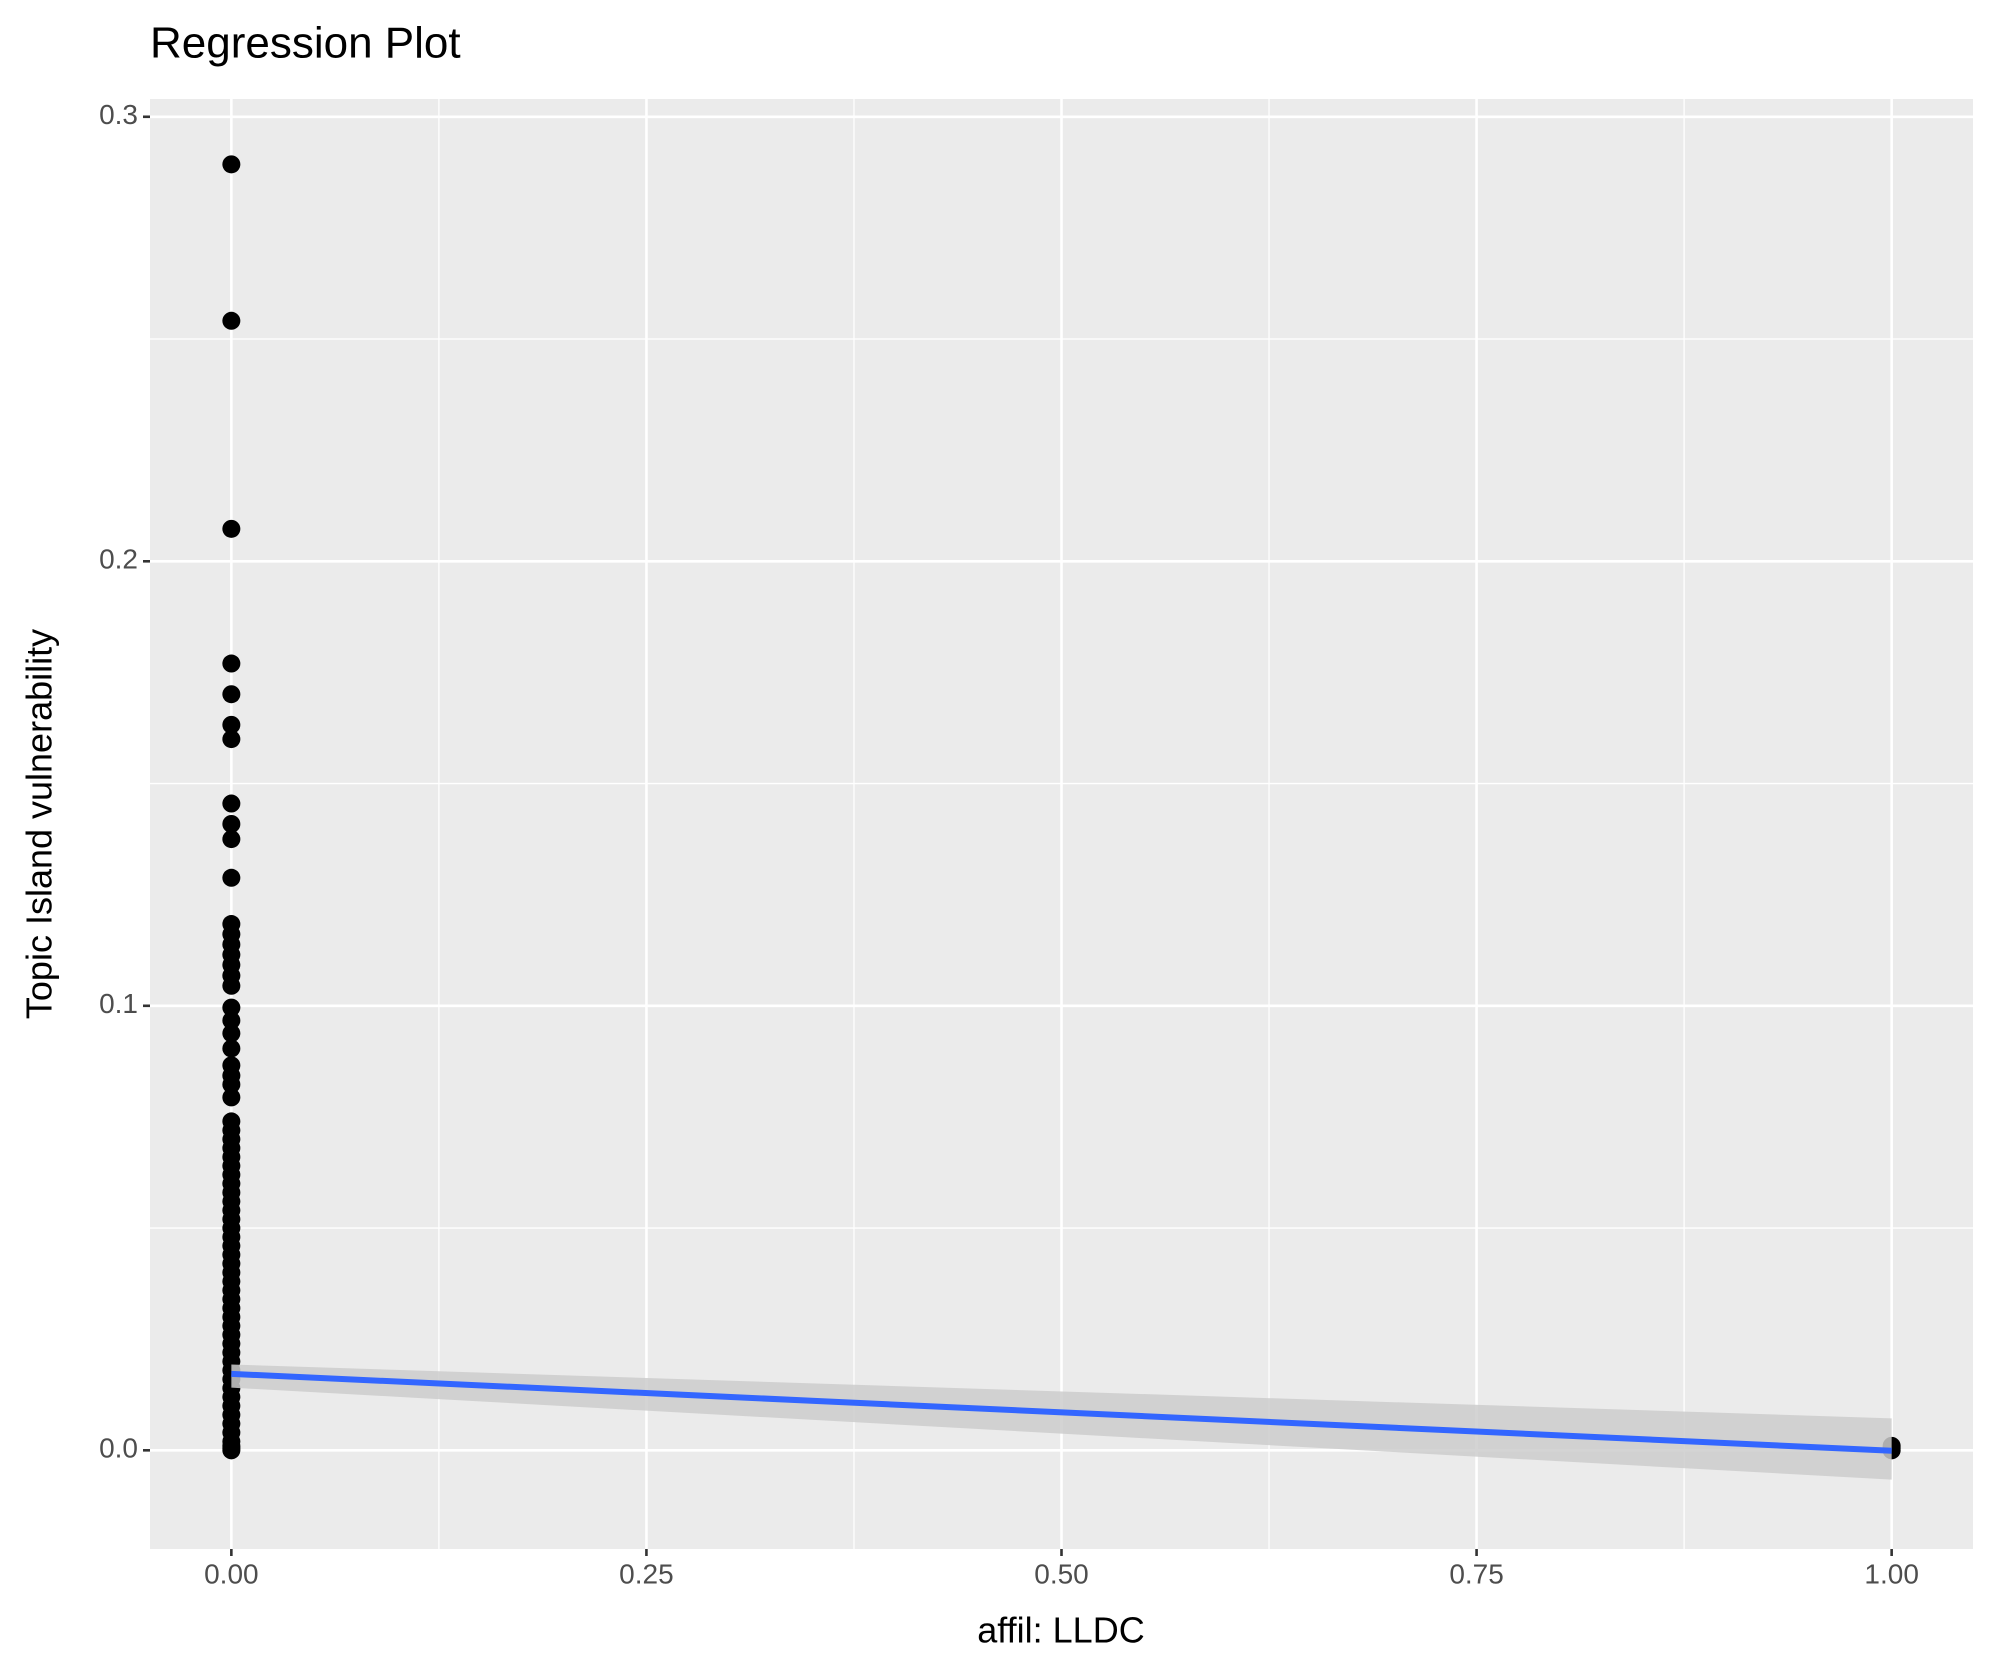  Describe the element at coordinates (39, 824) in the screenshot. I see `y-axis-title: Topic Island vulnerability` at that location.